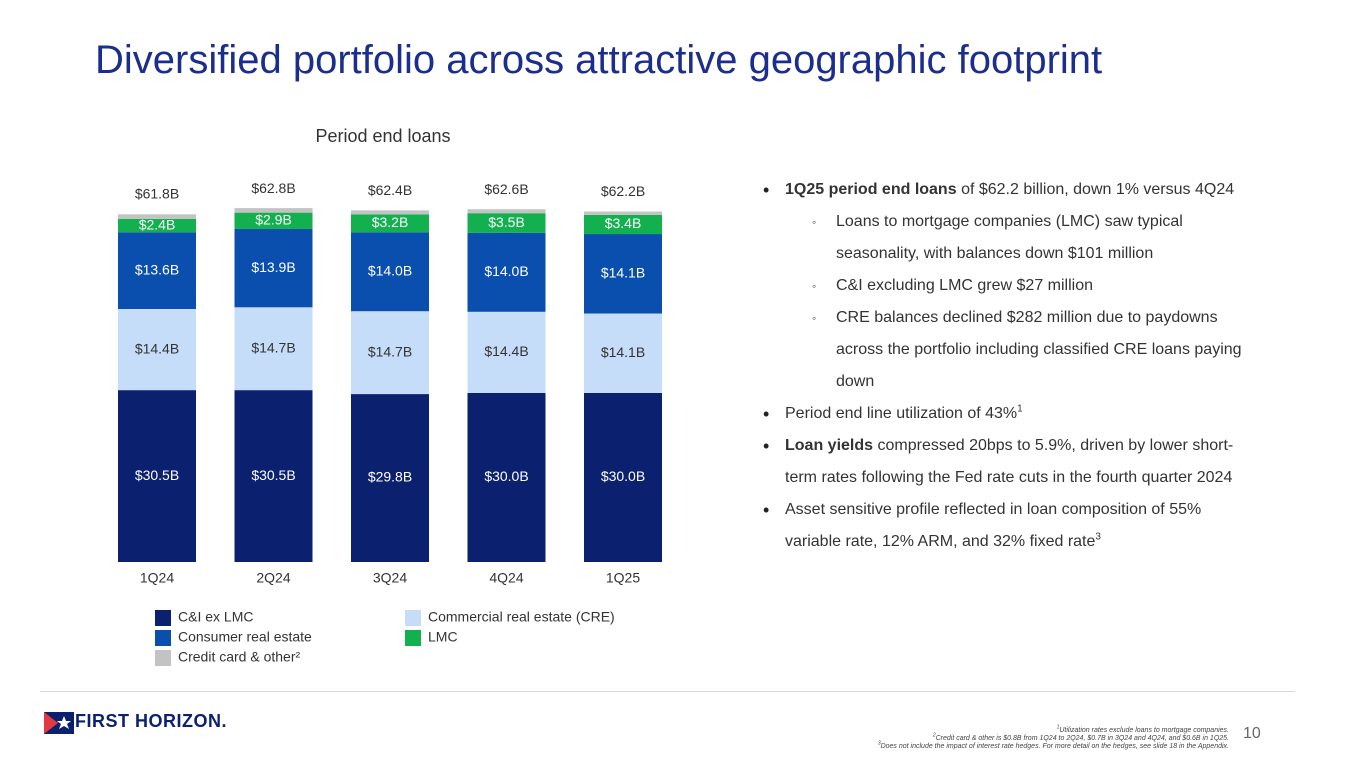  What do you see at coordinates (1033, 286) in the screenshot?
I see `sub-bullet: C&I excluding LMC grew $27 million` at bounding box center [1033, 286].